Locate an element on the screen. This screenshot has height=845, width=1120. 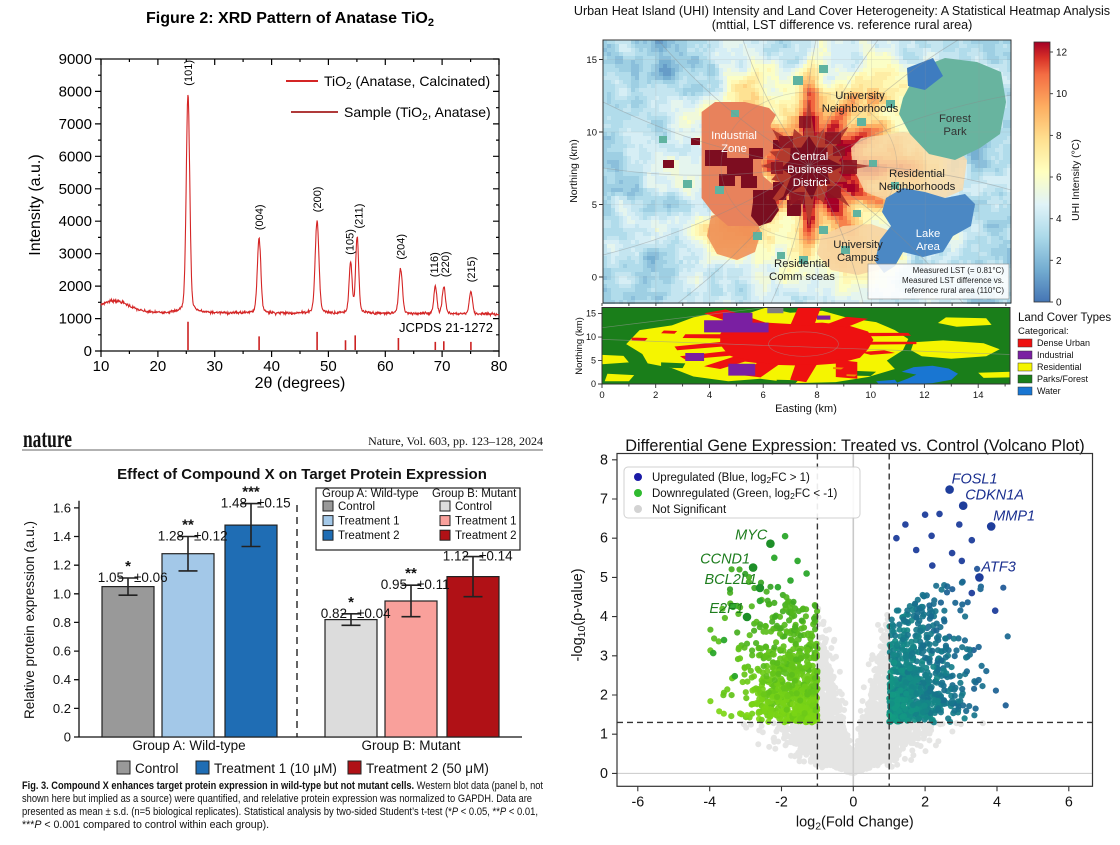
svg-text: 8 is located at coordinates (816, 395).